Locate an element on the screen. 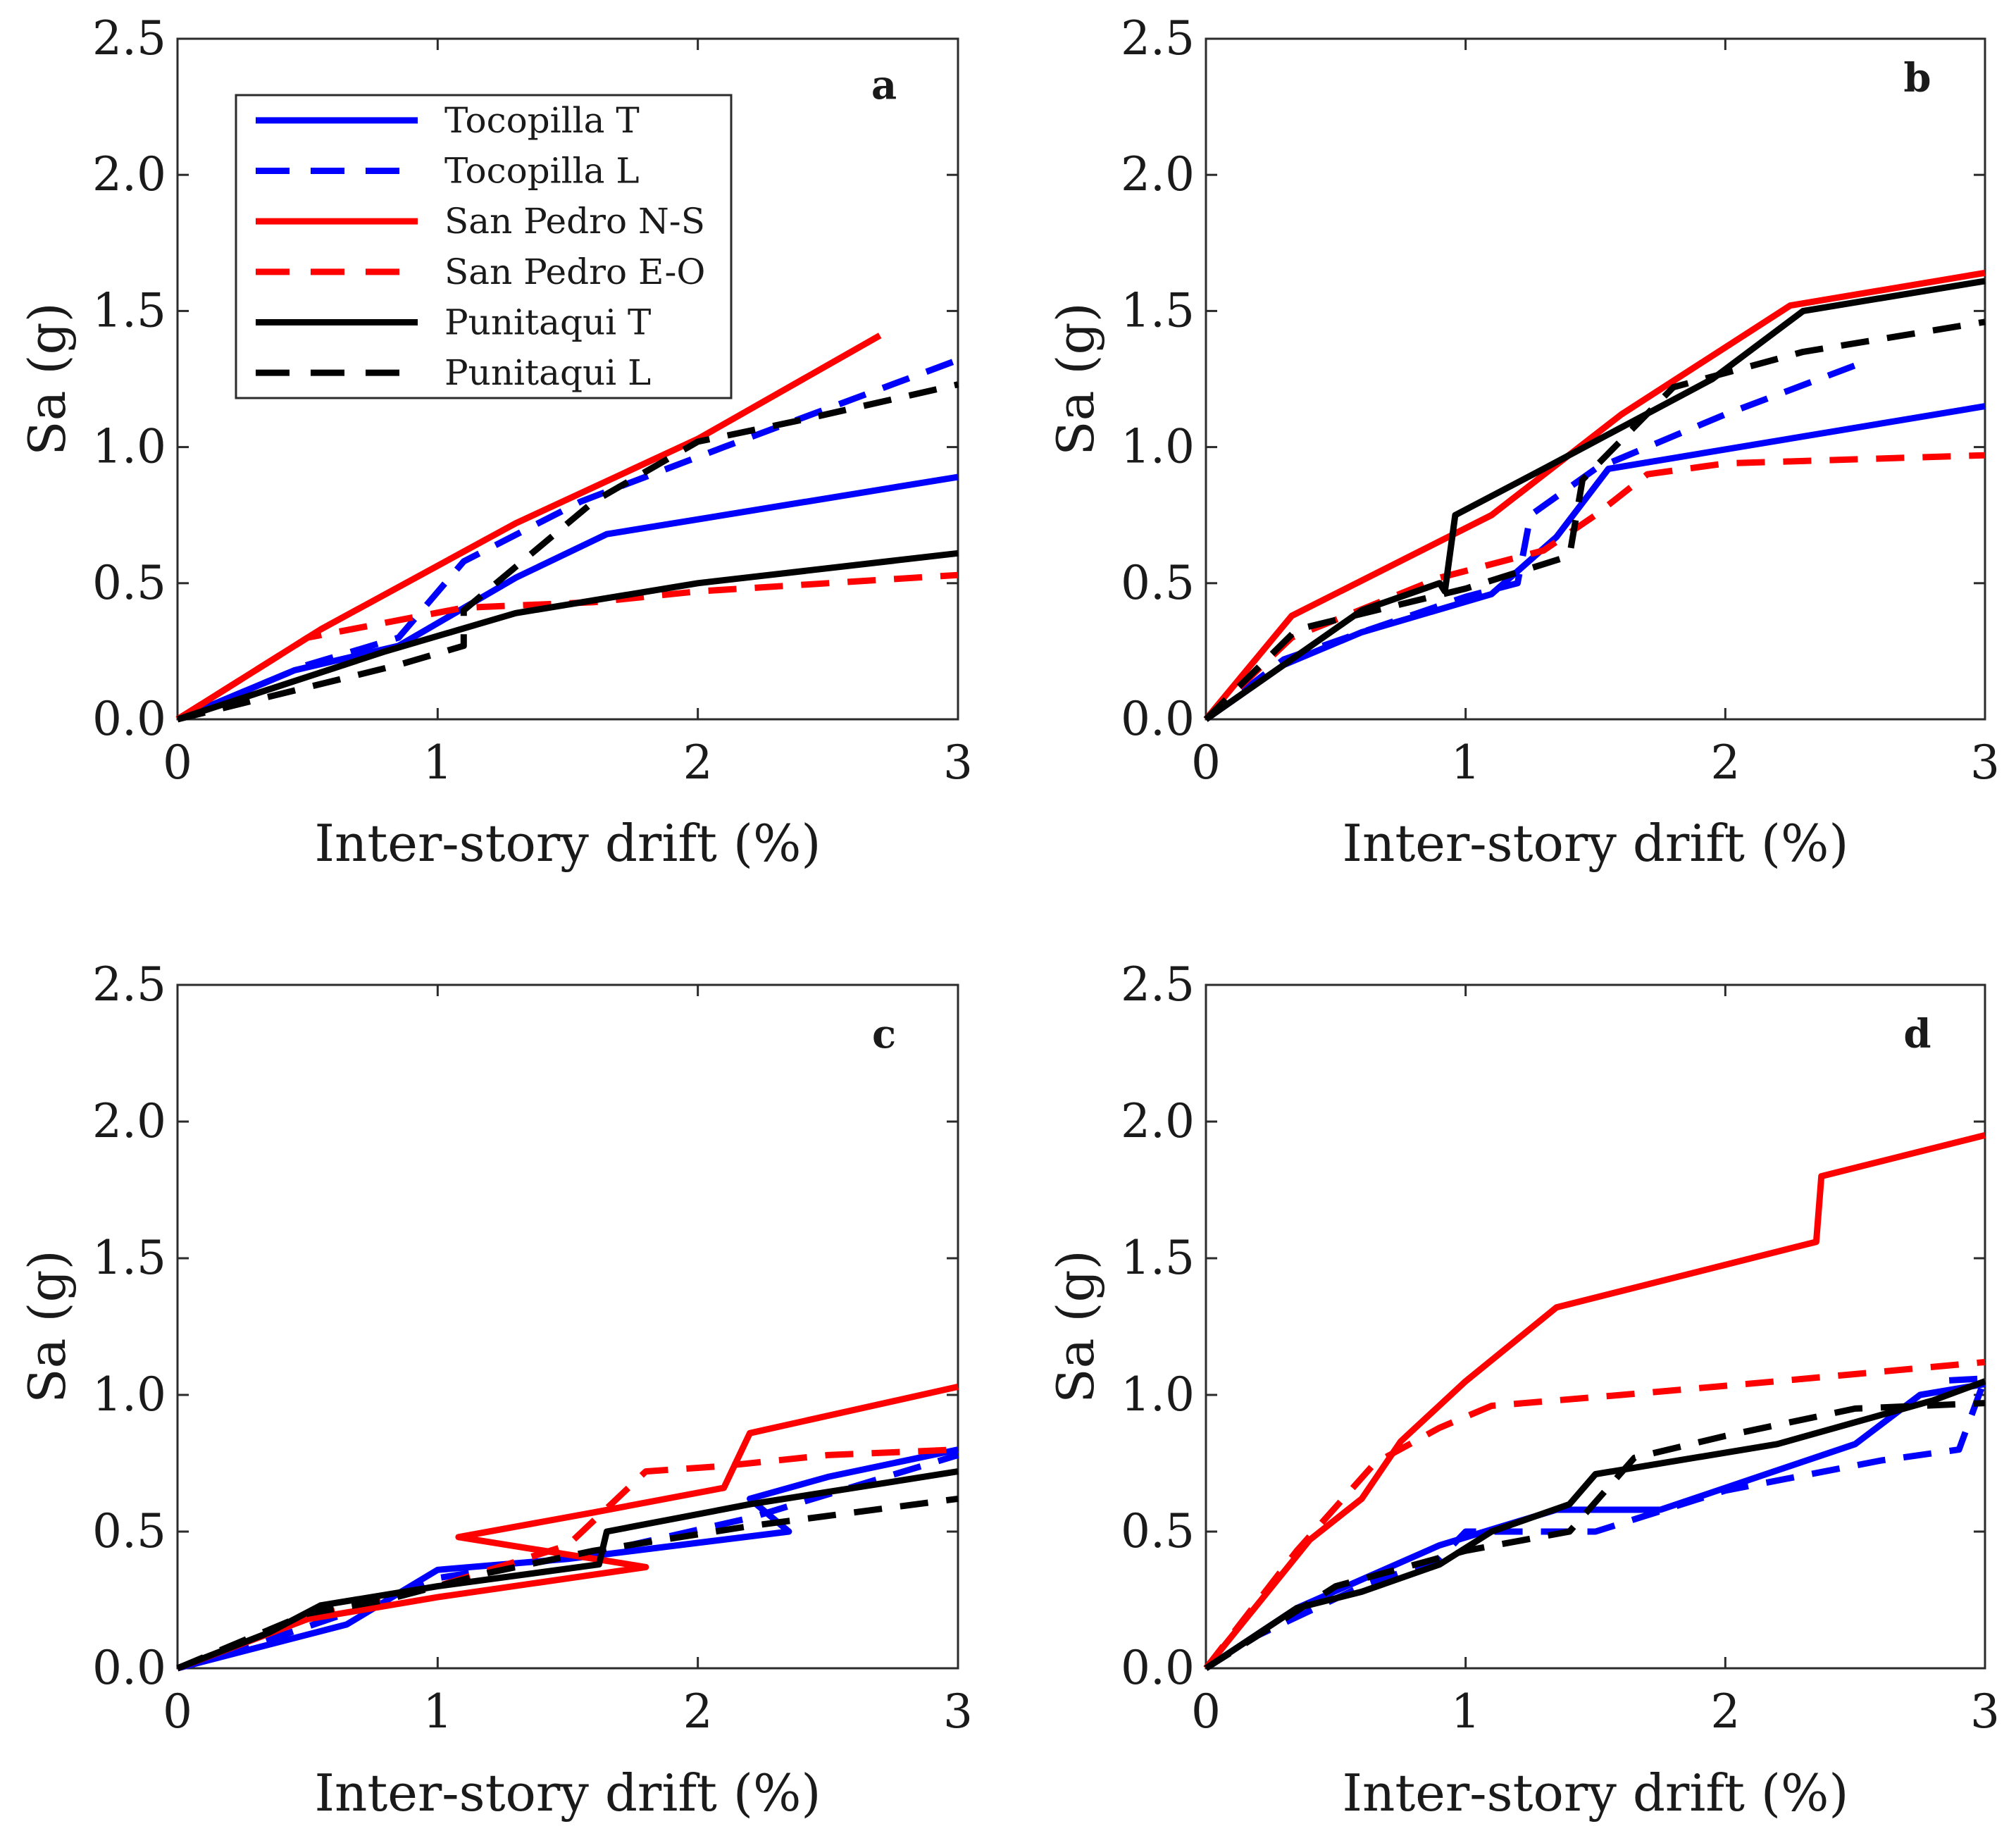 The height and width of the screenshot is (1831, 2016). legend-label: Tocopilla L is located at coordinates (542, 171).